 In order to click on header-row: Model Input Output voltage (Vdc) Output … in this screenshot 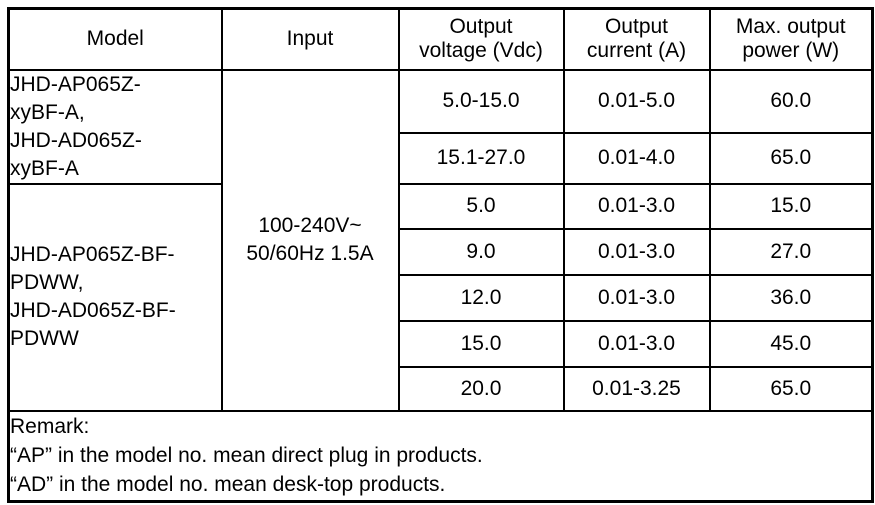, I will do `click(440, 39)`.